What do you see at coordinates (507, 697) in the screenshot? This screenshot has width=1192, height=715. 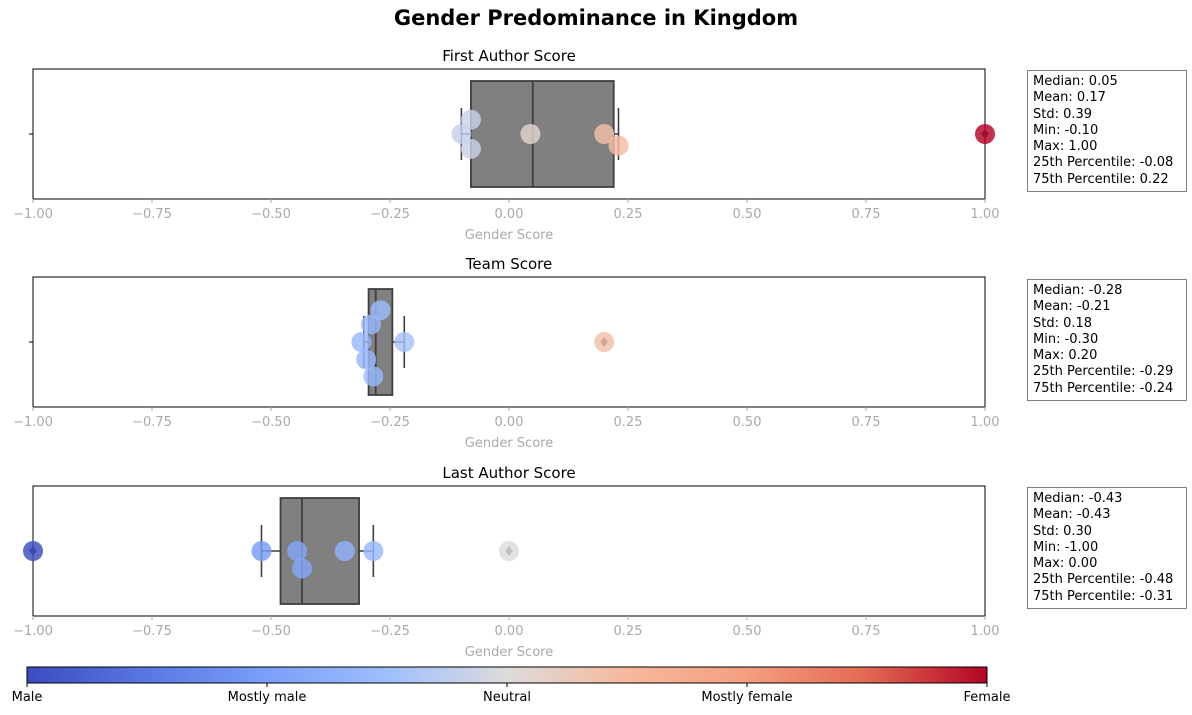 I see `colorbar-label: Neutral` at bounding box center [507, 697].